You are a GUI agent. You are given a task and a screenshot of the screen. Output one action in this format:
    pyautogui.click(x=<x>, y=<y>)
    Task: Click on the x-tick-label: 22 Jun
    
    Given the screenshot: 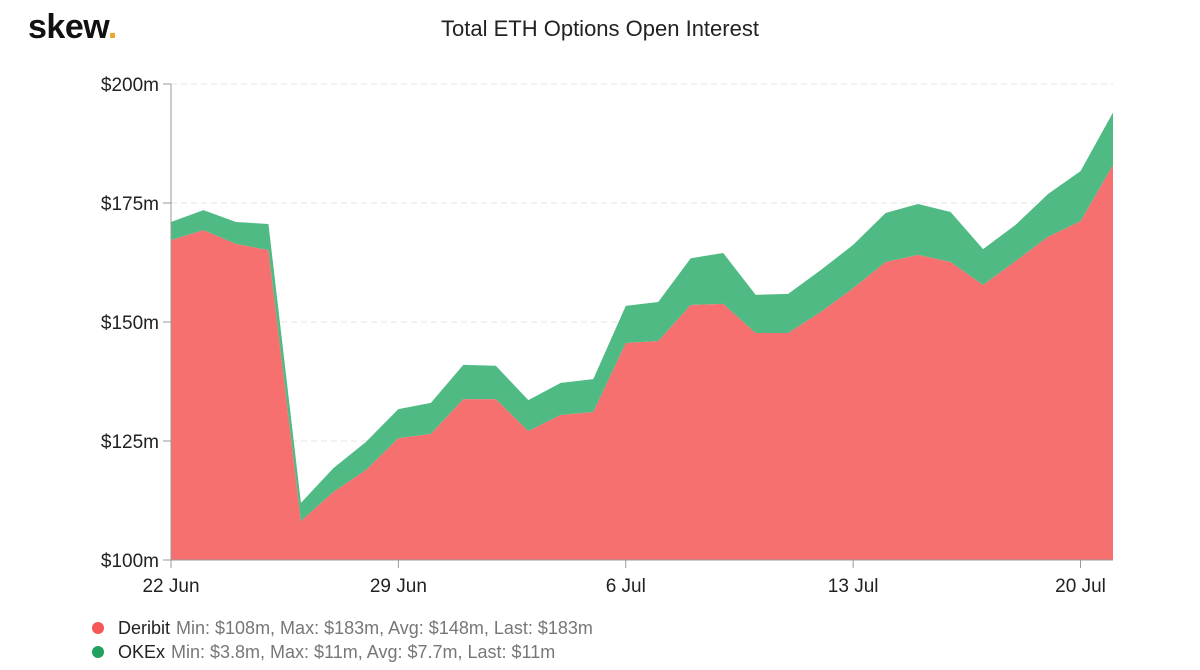 What is the action you would take?
    pyautogui.click(x=170, y=586)
    